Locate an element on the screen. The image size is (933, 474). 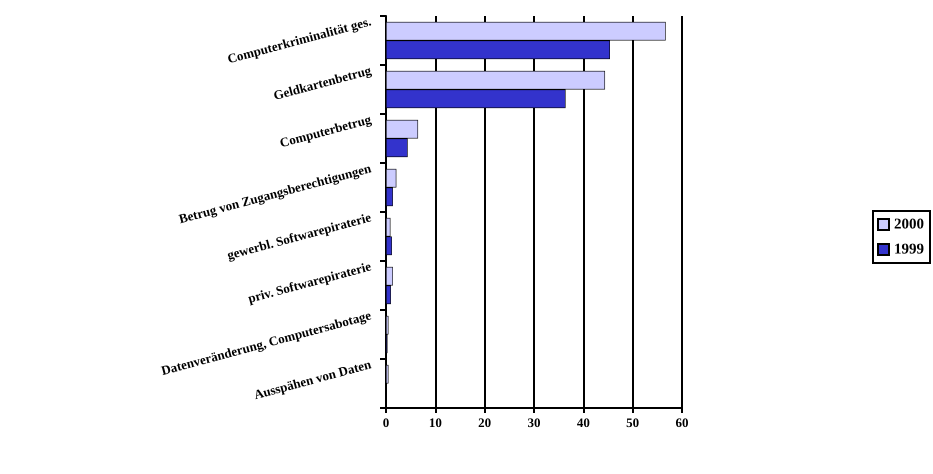
x-tick-label: 40 is located at coordinates (583, 422).